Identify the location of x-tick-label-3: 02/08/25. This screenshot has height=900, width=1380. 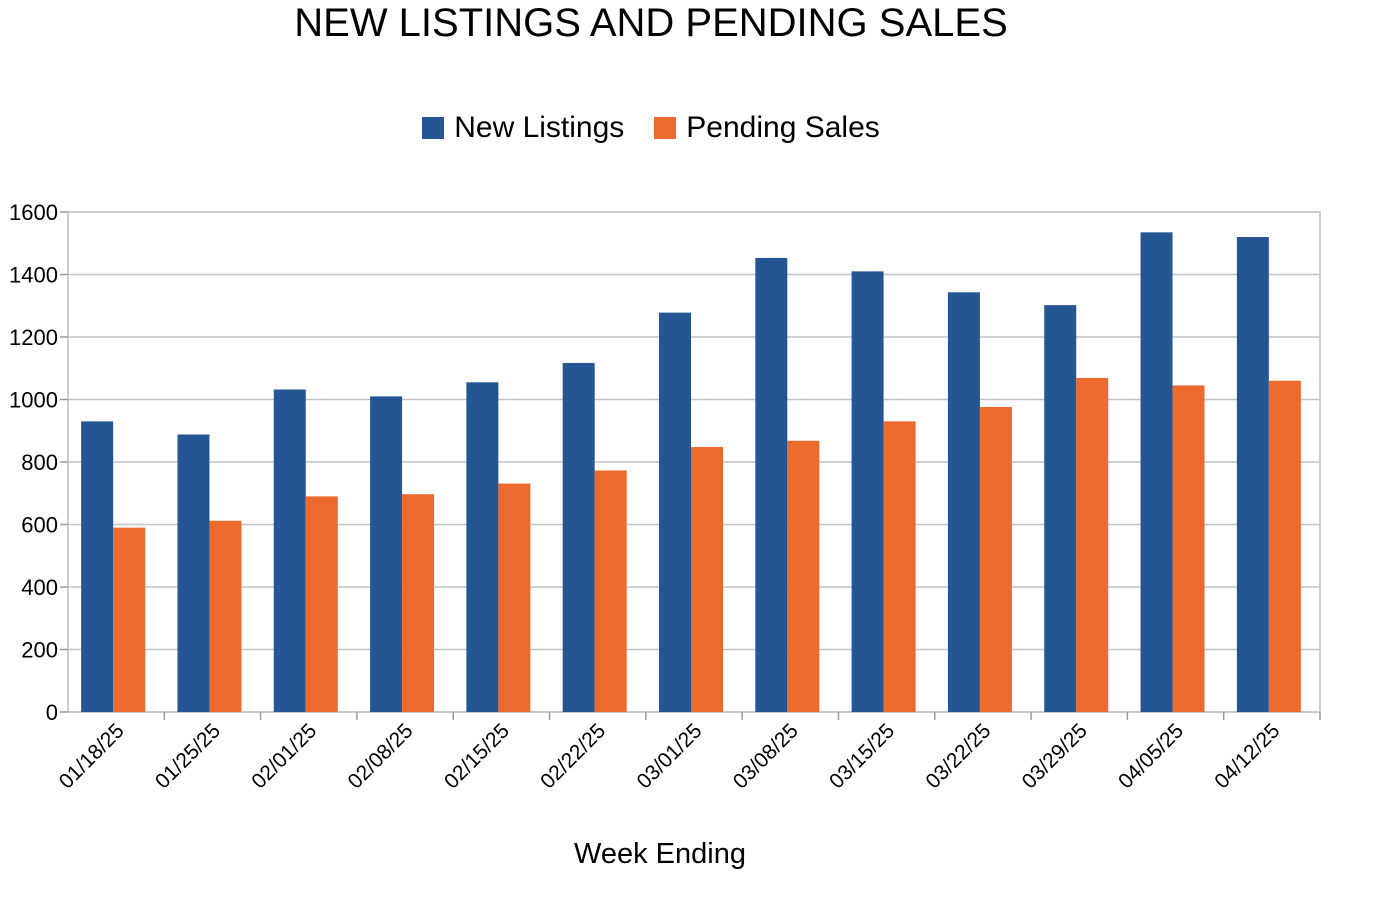
(381, 756).